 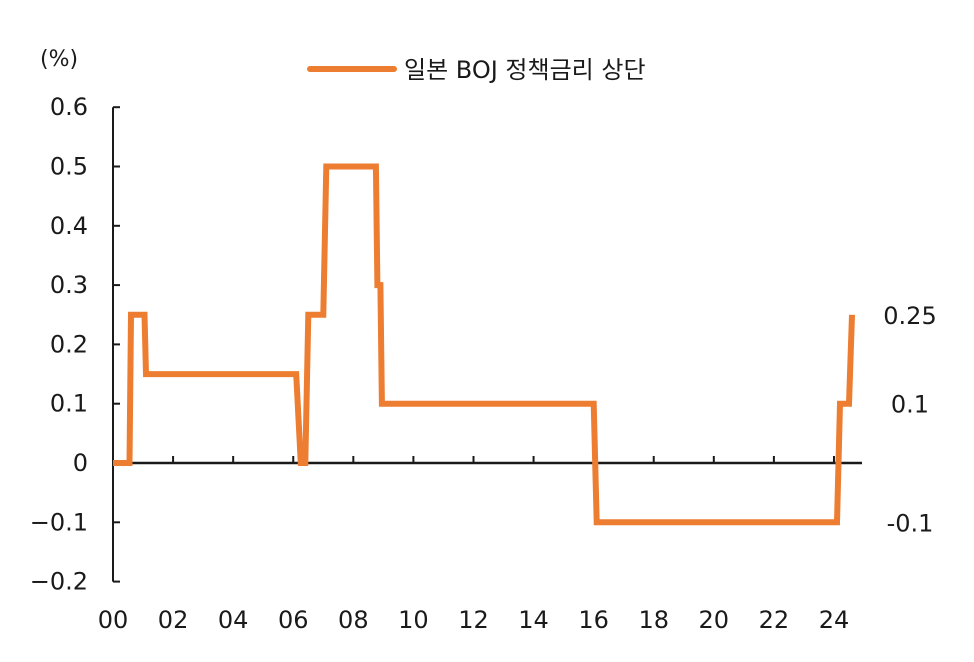 I want to click on x-tick-label: 04, so click(x=233, y=620).